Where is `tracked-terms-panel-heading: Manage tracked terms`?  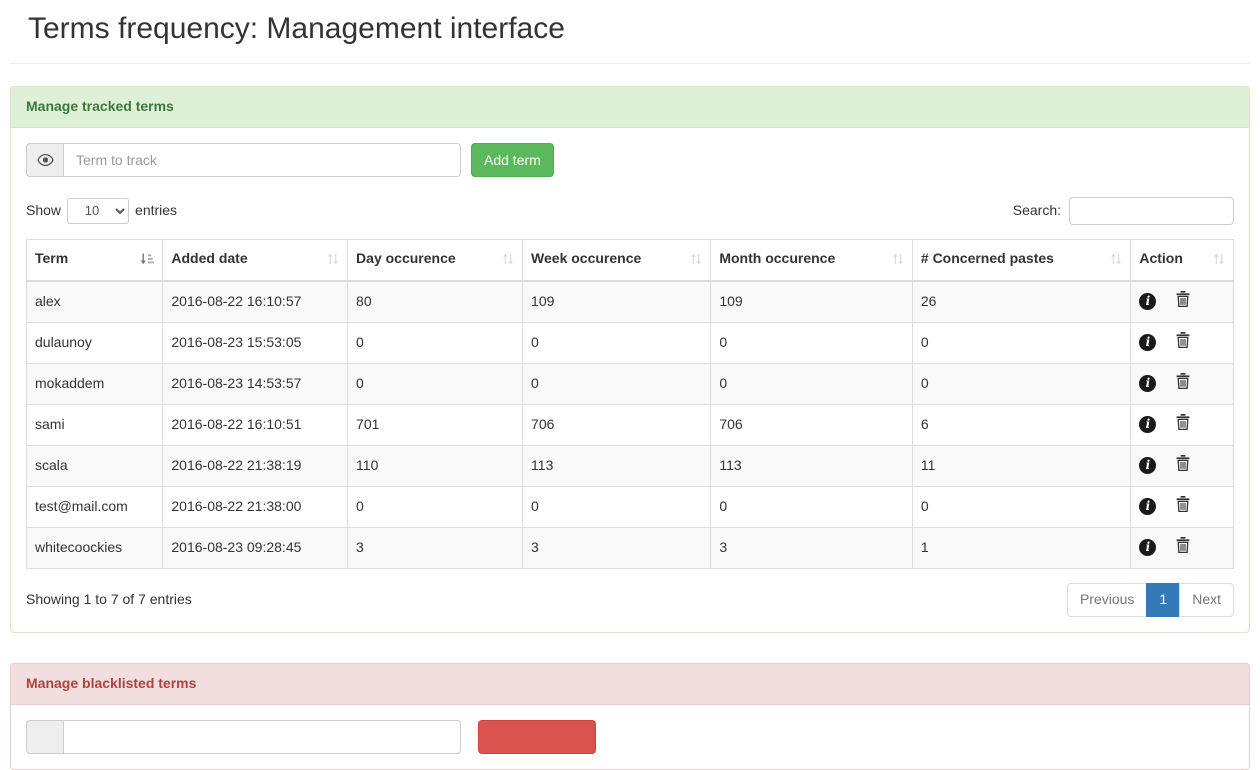
tracked-terms-panel-heading: Manage tracked terms is located at coordinates (630, 107).